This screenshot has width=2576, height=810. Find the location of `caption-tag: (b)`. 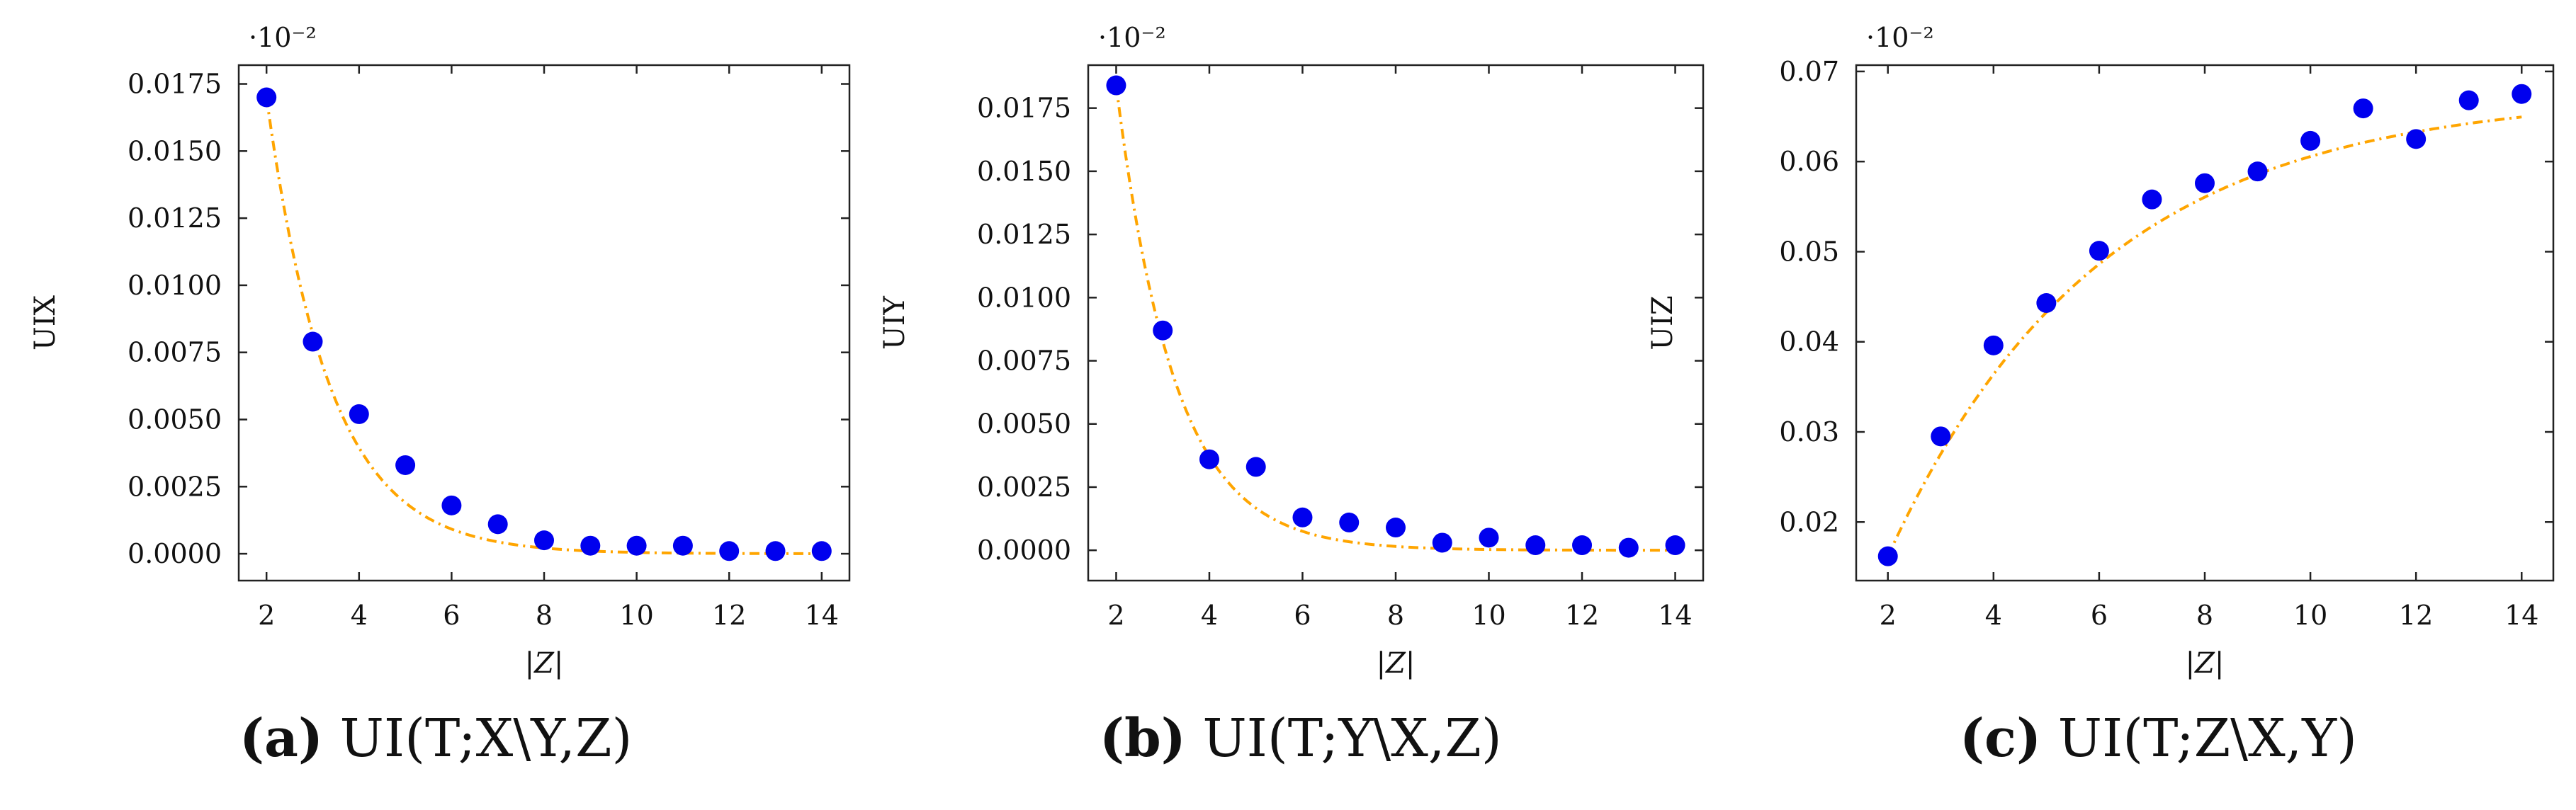

caption-tag: (b) is located at coordinates (1143, 738).